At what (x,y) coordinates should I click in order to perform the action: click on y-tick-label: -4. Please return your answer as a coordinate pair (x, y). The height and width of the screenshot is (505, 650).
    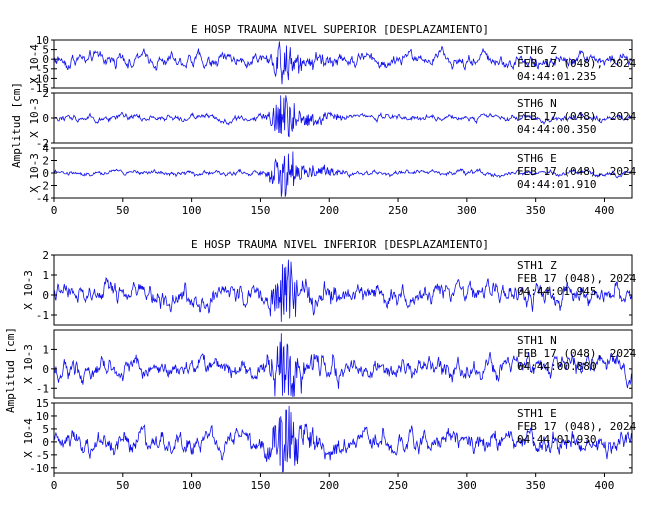
    Looking at the image, I should click on (43, 198).